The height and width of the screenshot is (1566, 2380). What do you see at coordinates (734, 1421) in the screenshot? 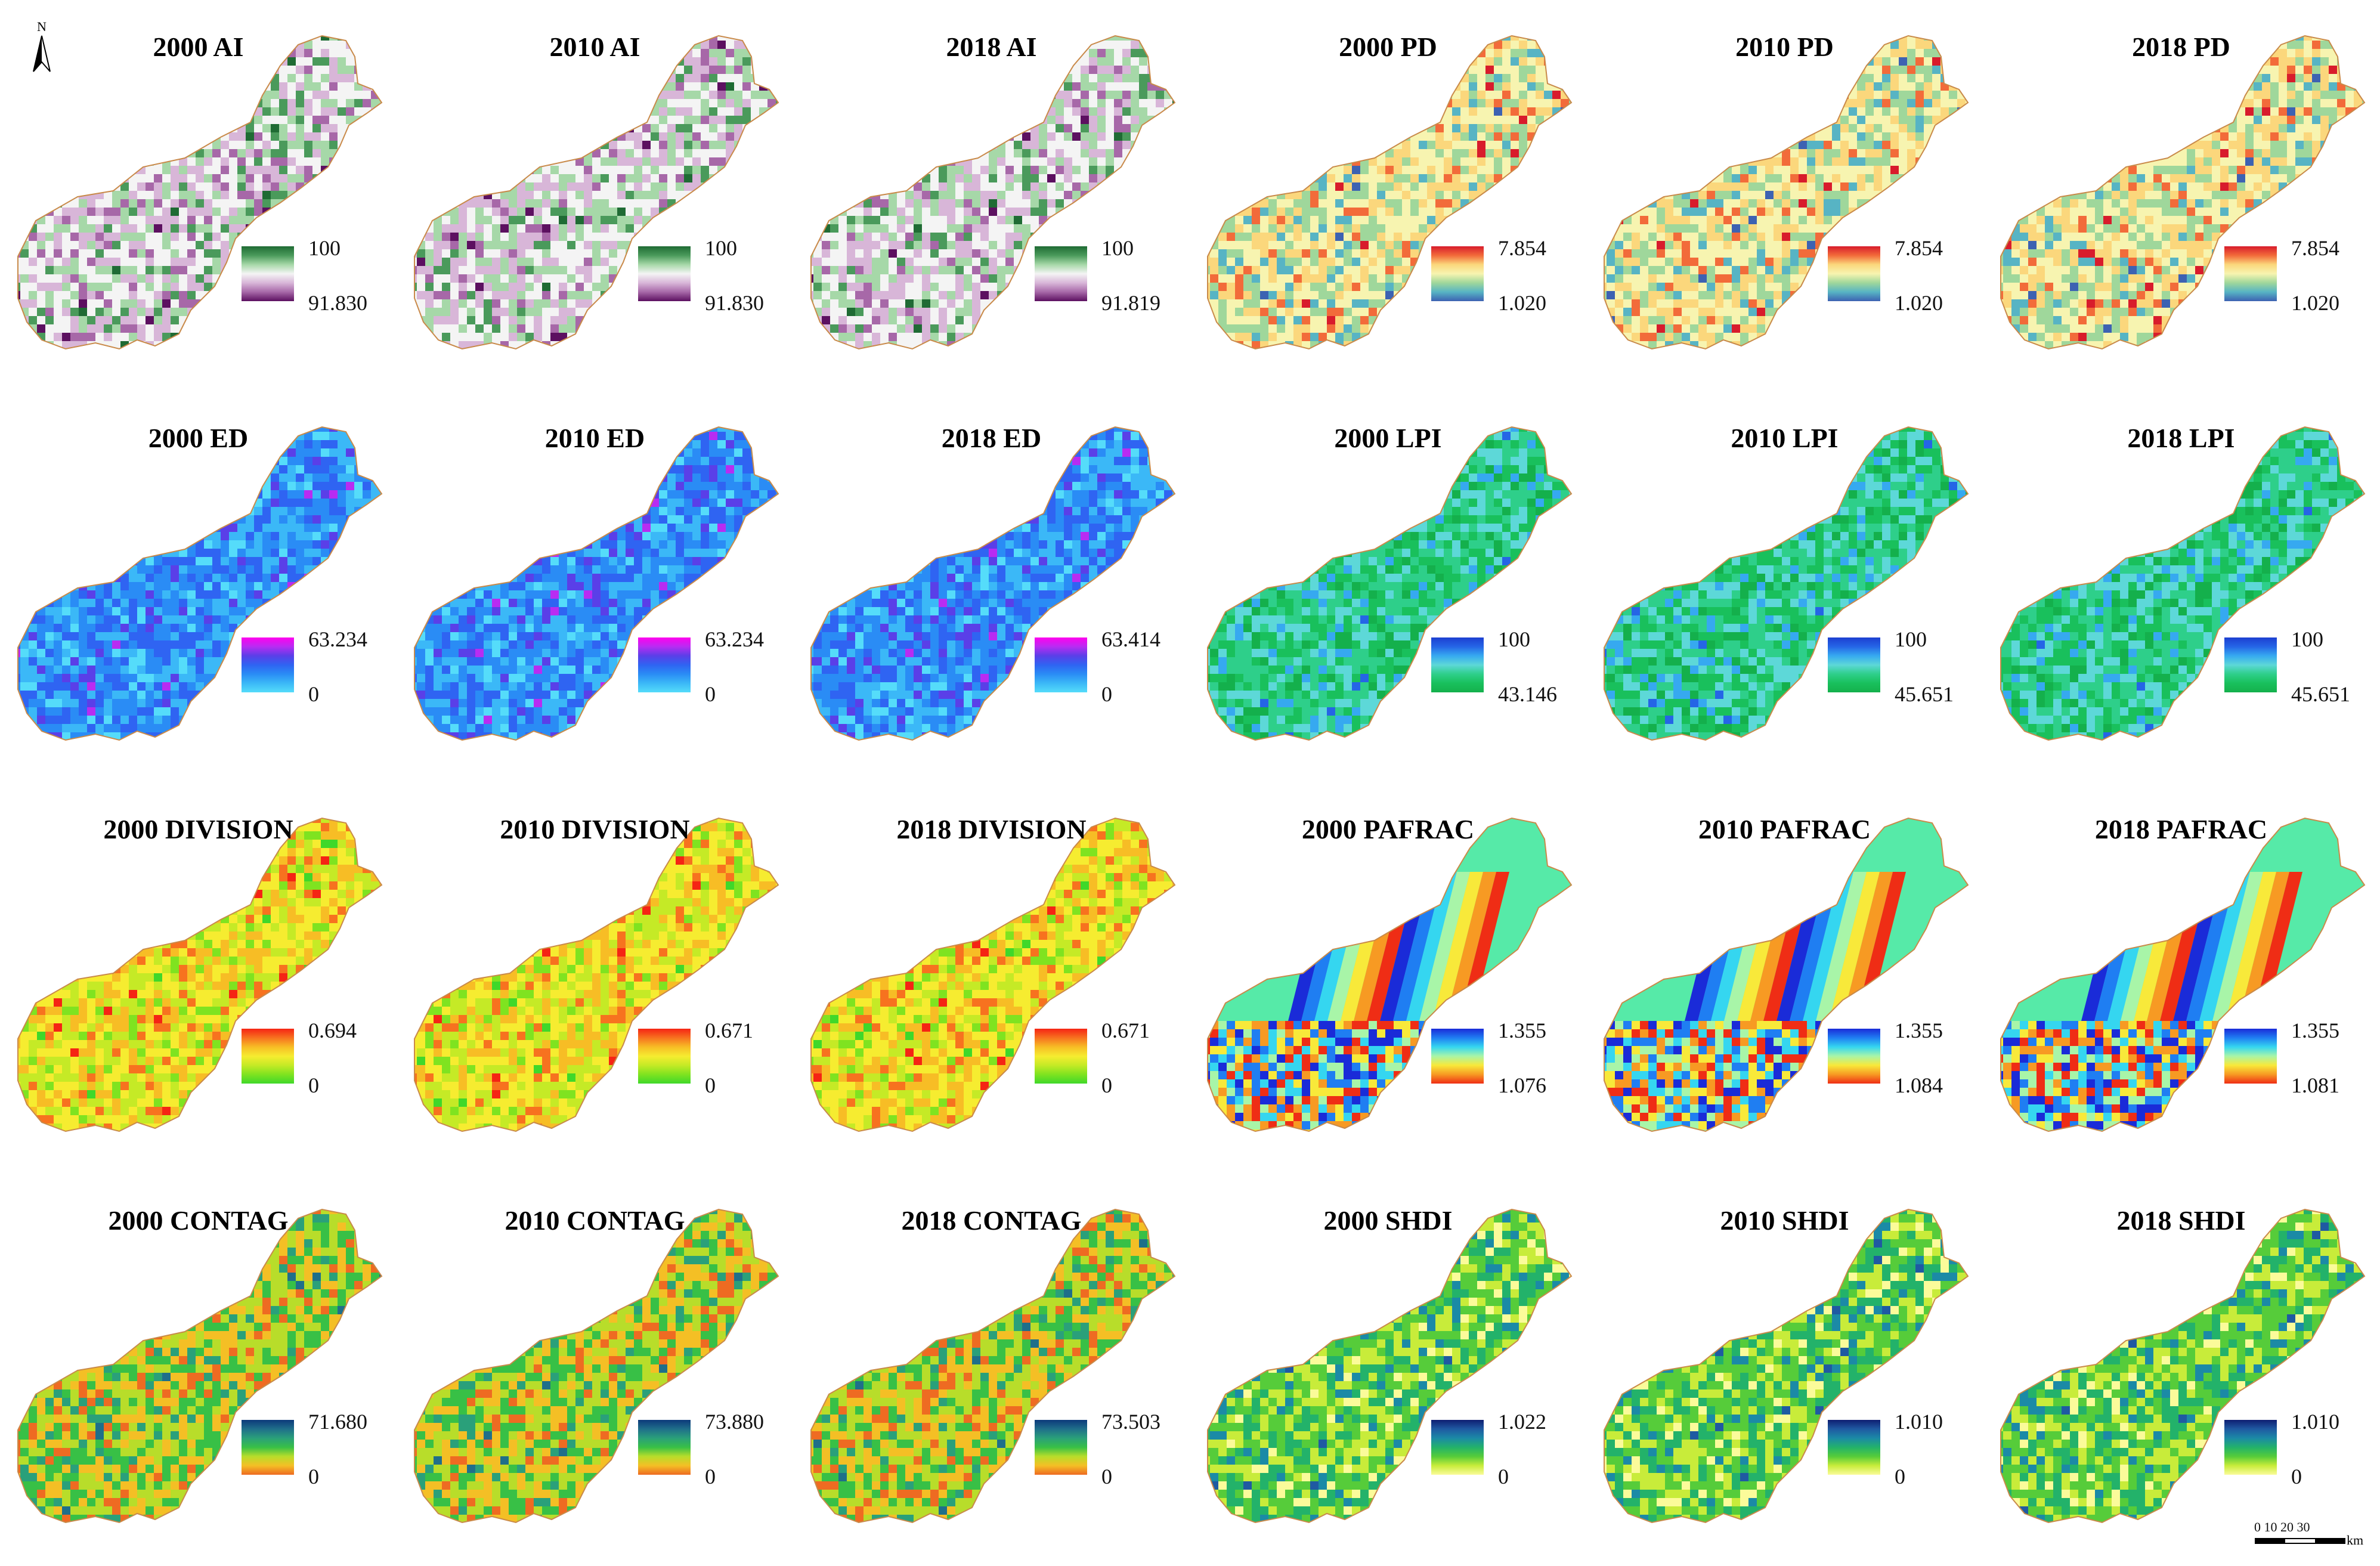
I see `legend-max-value: 73.880` at bounding box center [734, 1421].